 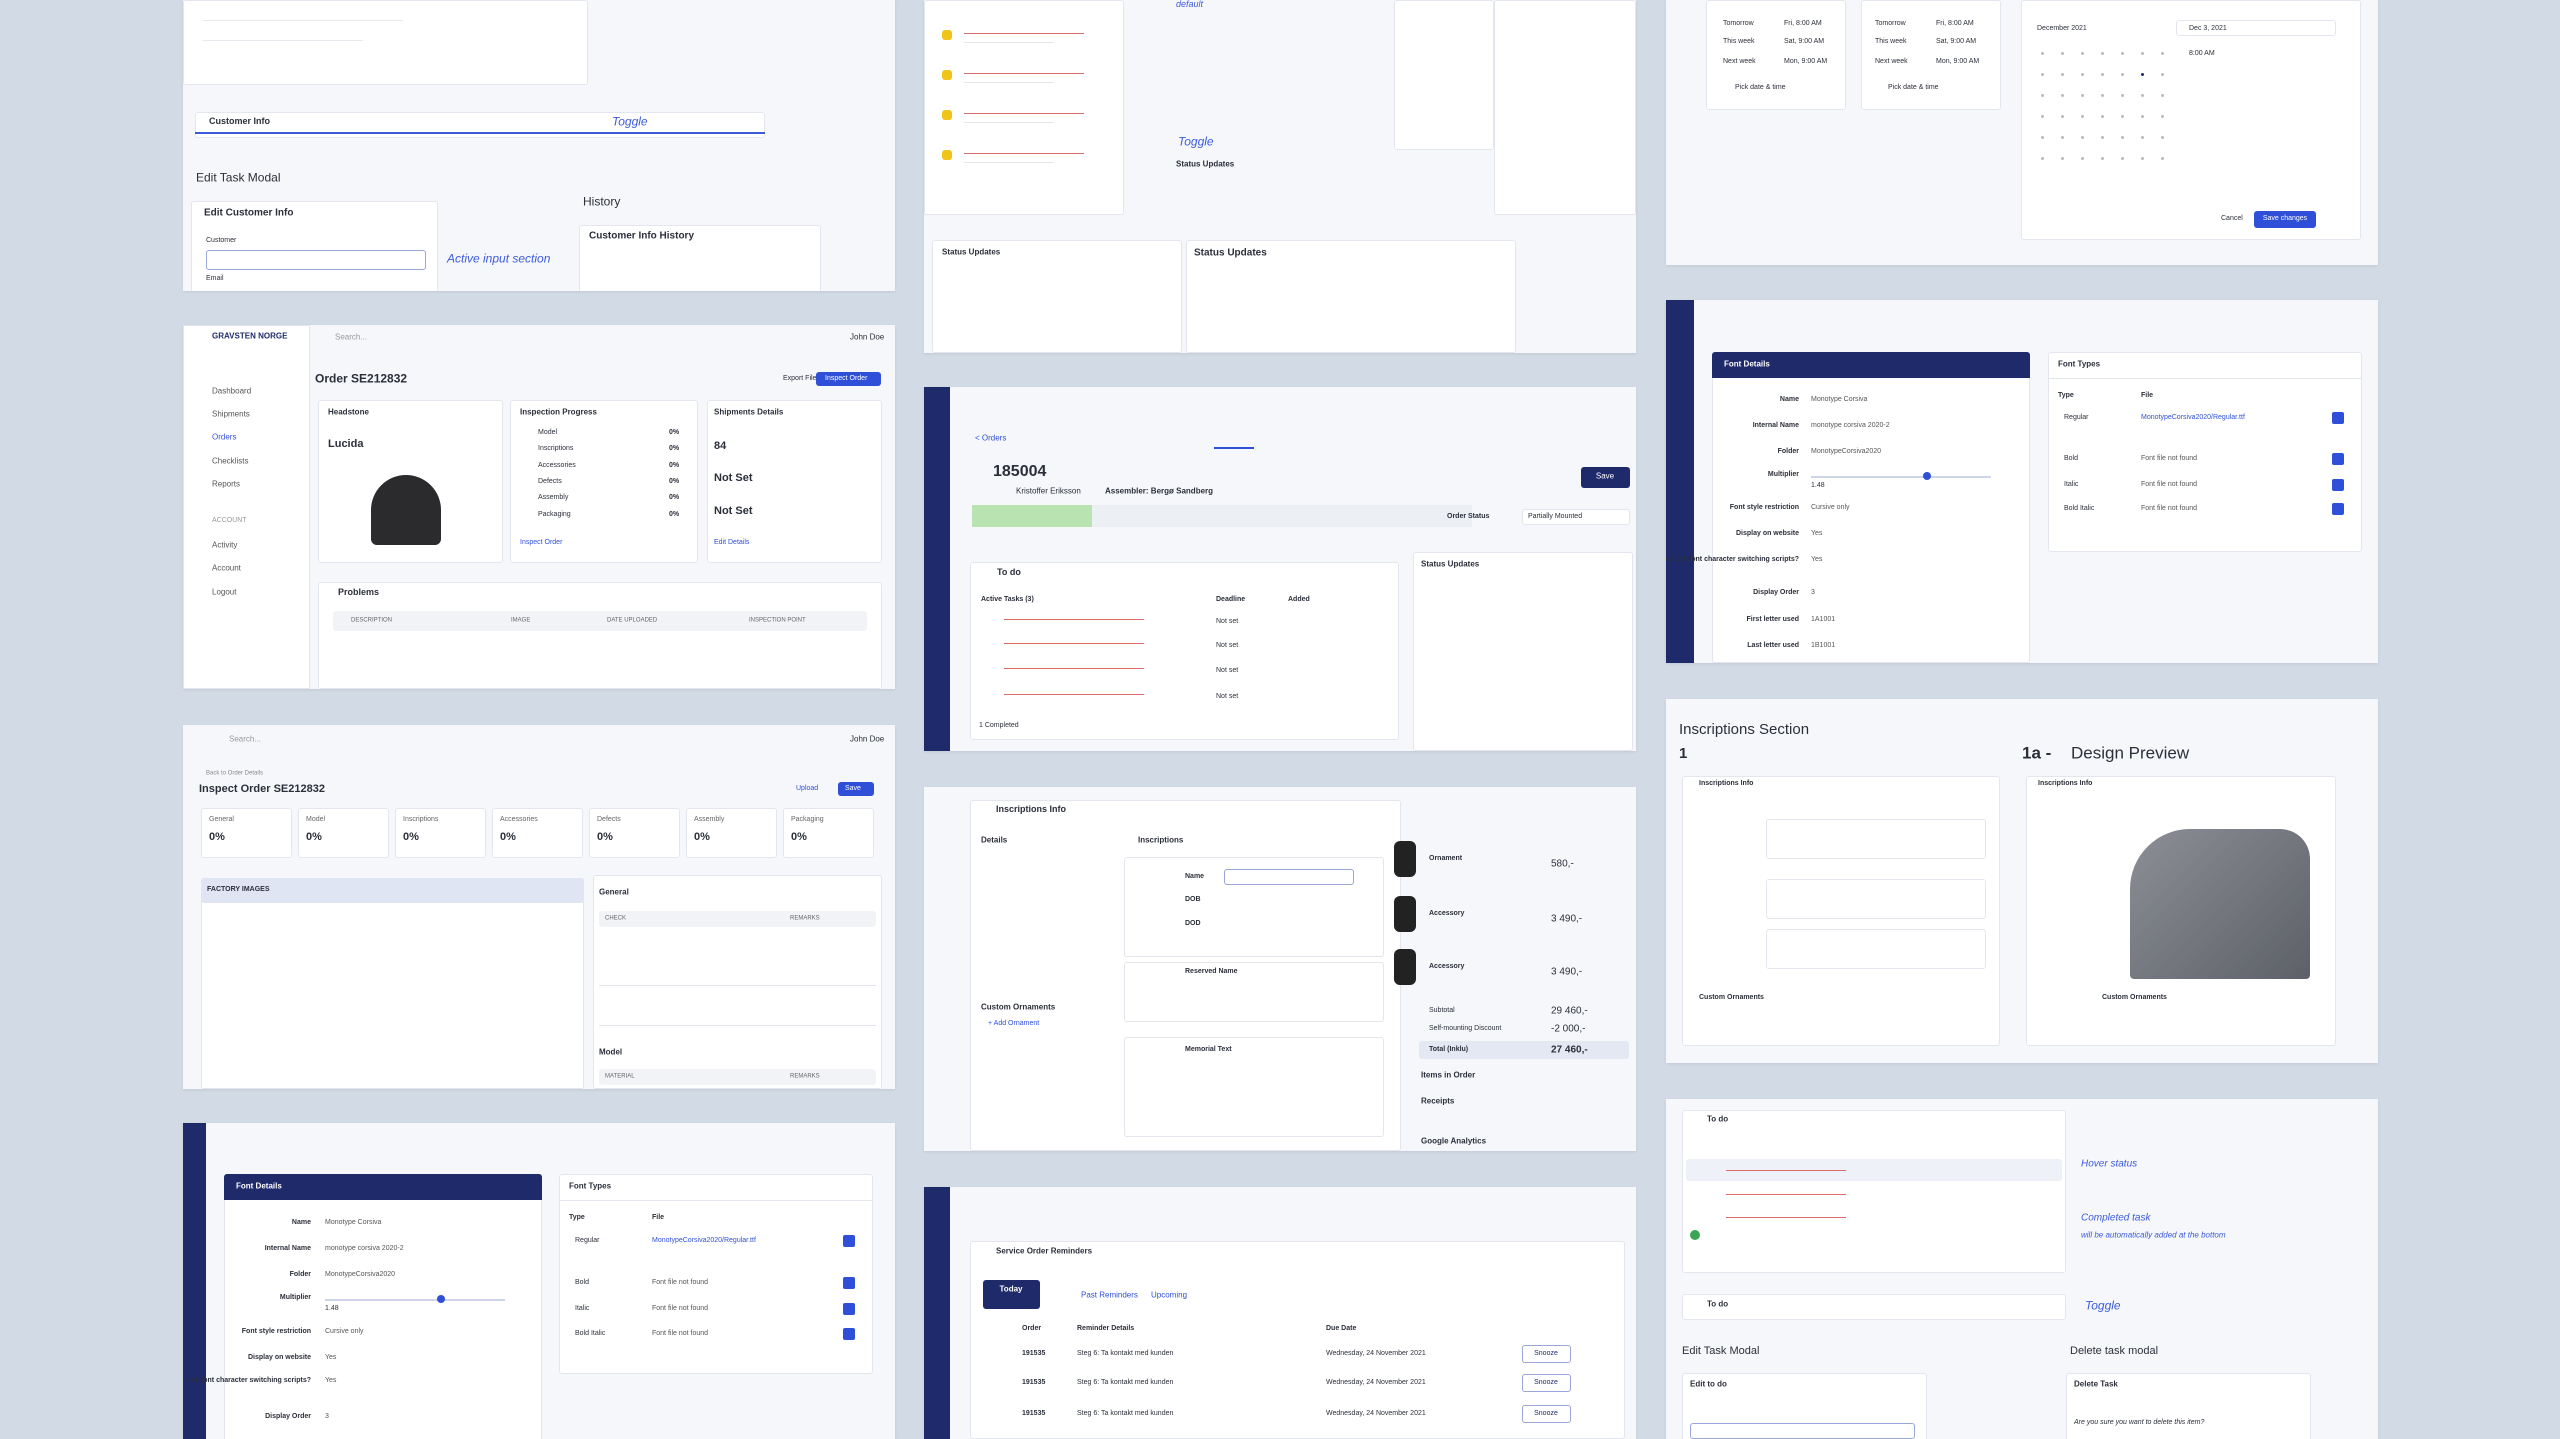 I want to click on label: Bold Italic, so click(x=2079, y=509).